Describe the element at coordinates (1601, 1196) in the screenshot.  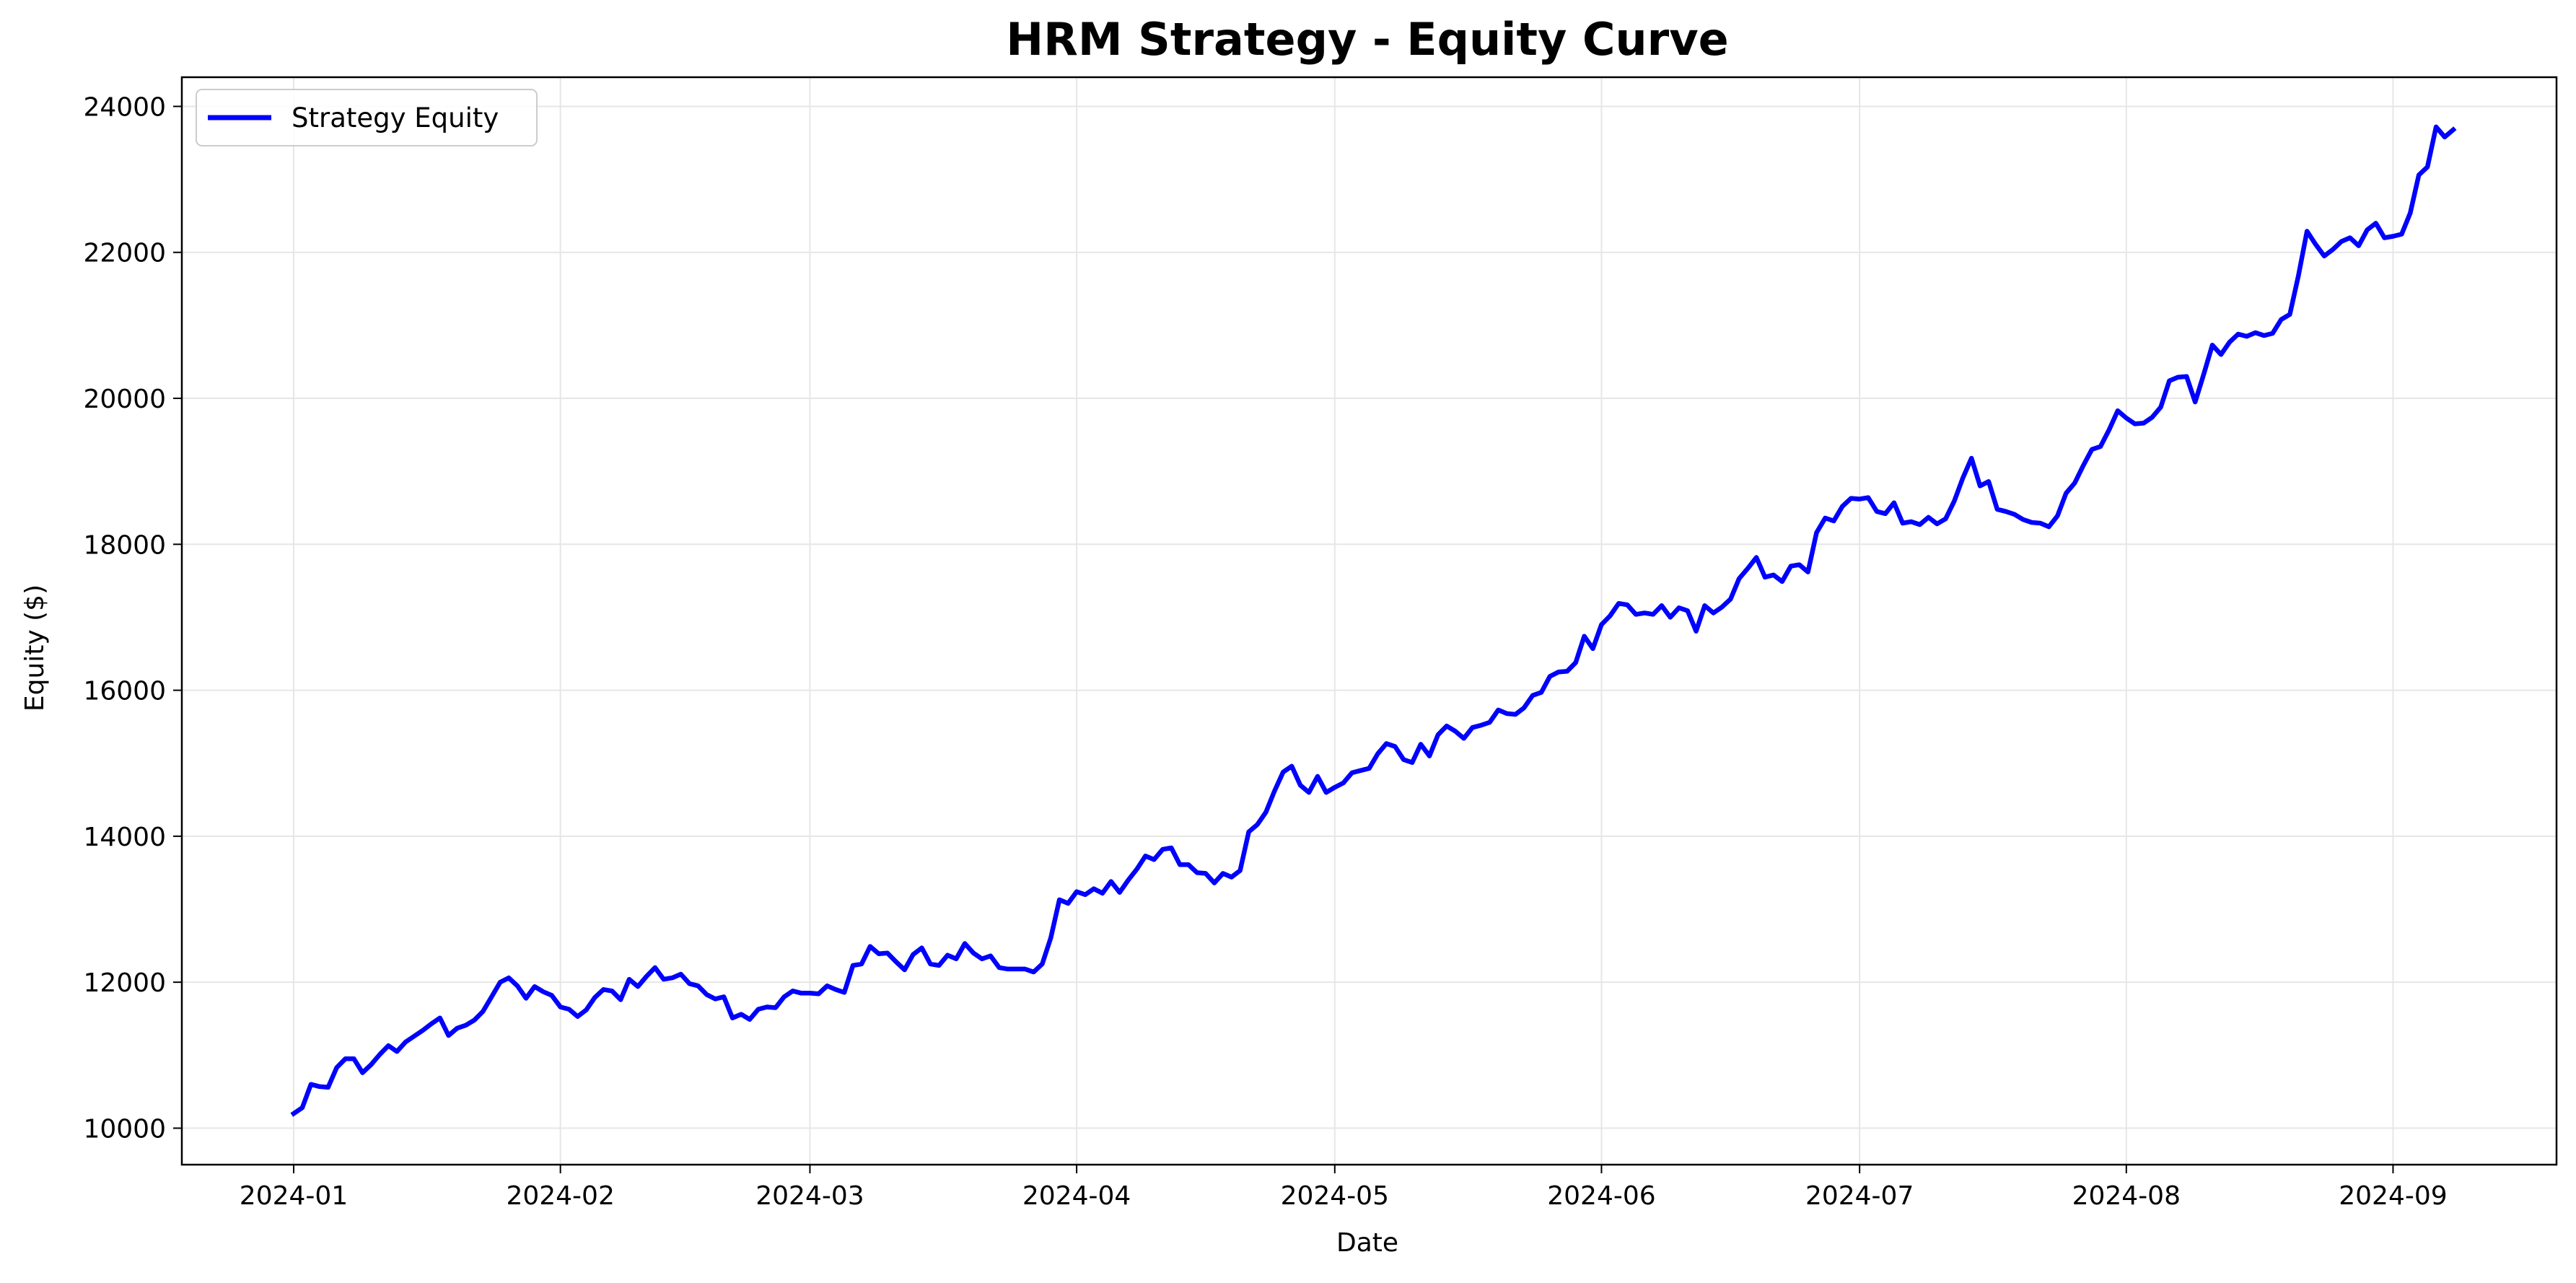
I see `x-tick-label: 2024-06` at that location.